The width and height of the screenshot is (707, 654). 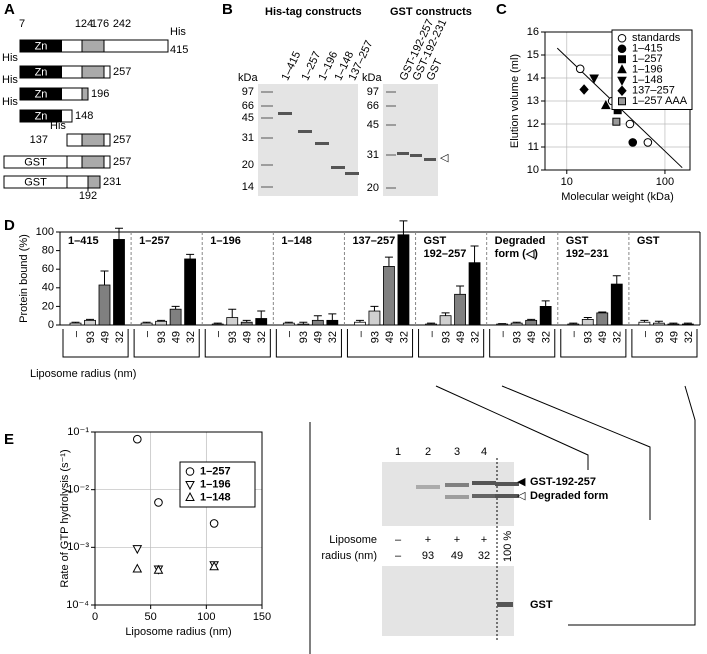 I want to click on y-axis-label: Elution volume (ml), so click(x=515, y=101).